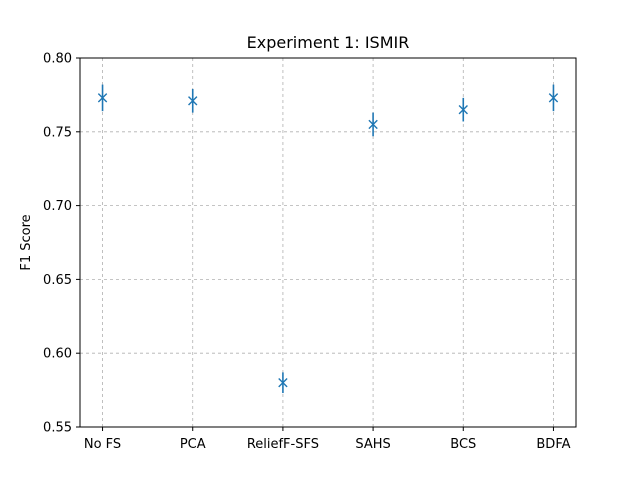  I want to click on y-tick-label: 0.65, so click(57, 280).